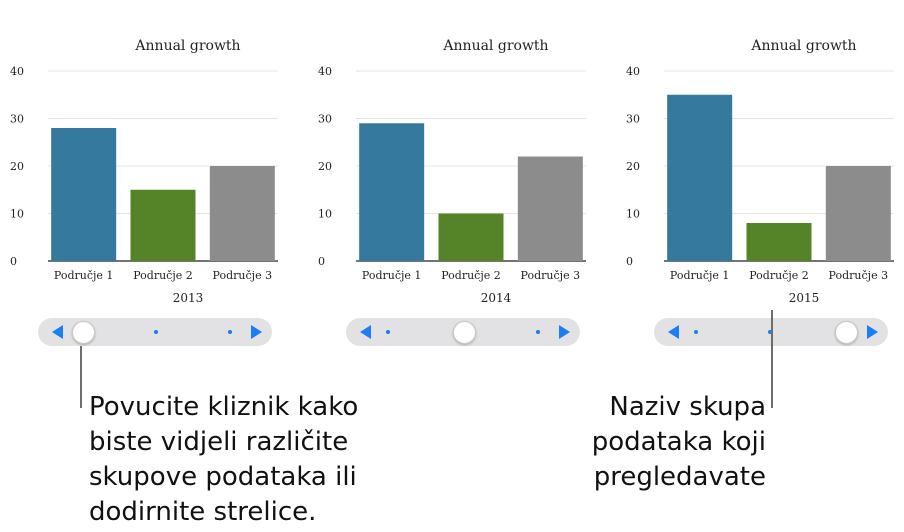  Describe the element at coordinates (687, 407) in the screenshot. I see `callout-line-text: Naziv skupa` at that location.